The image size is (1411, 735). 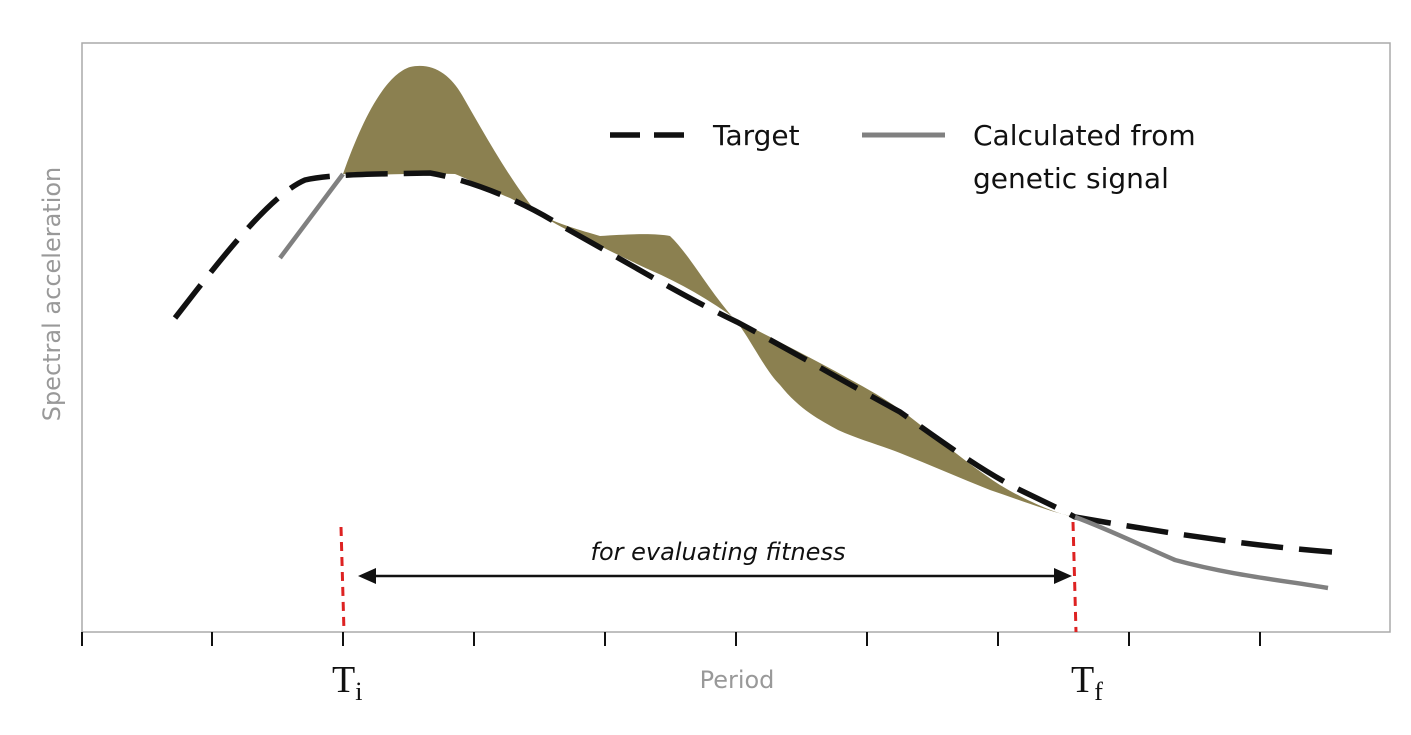 I want to click on legend-calculated-label-line2: genetic signal, so click(x=1071, y=178).